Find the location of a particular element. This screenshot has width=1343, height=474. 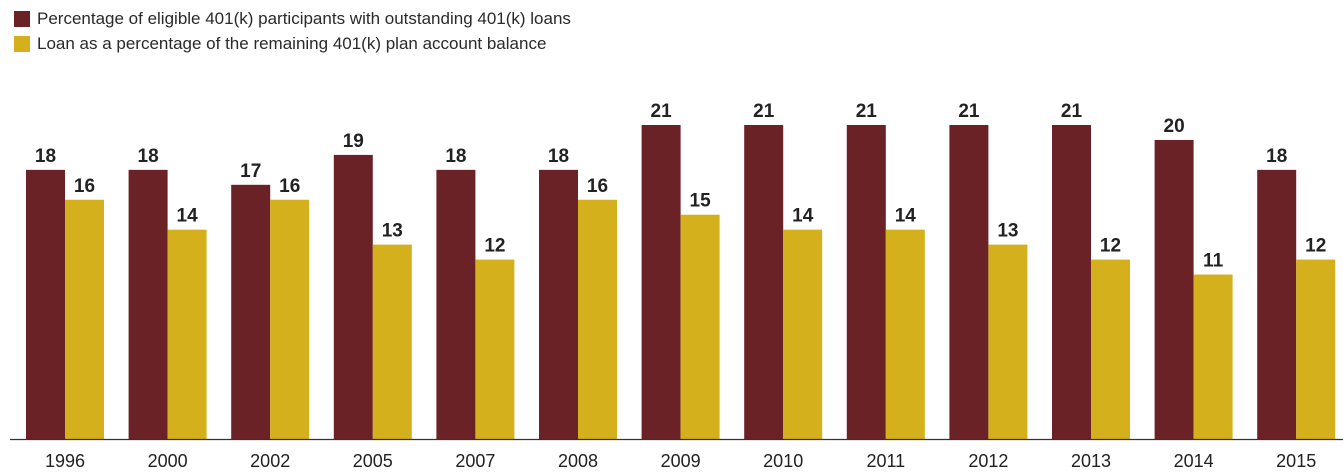

bar-participants-2008 is located at coordinates (558, 304).